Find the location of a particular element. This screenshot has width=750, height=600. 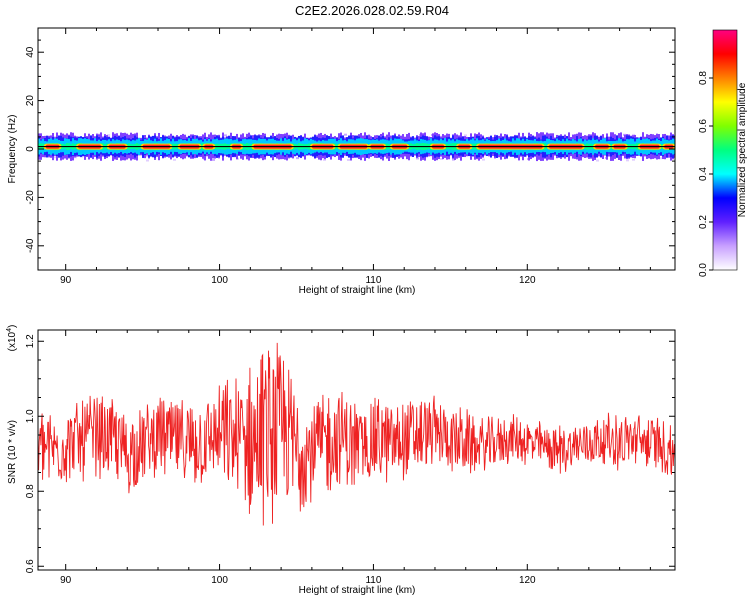

colorbar-label: Normalized spectral amplitude is located at coordinates (742, 149).